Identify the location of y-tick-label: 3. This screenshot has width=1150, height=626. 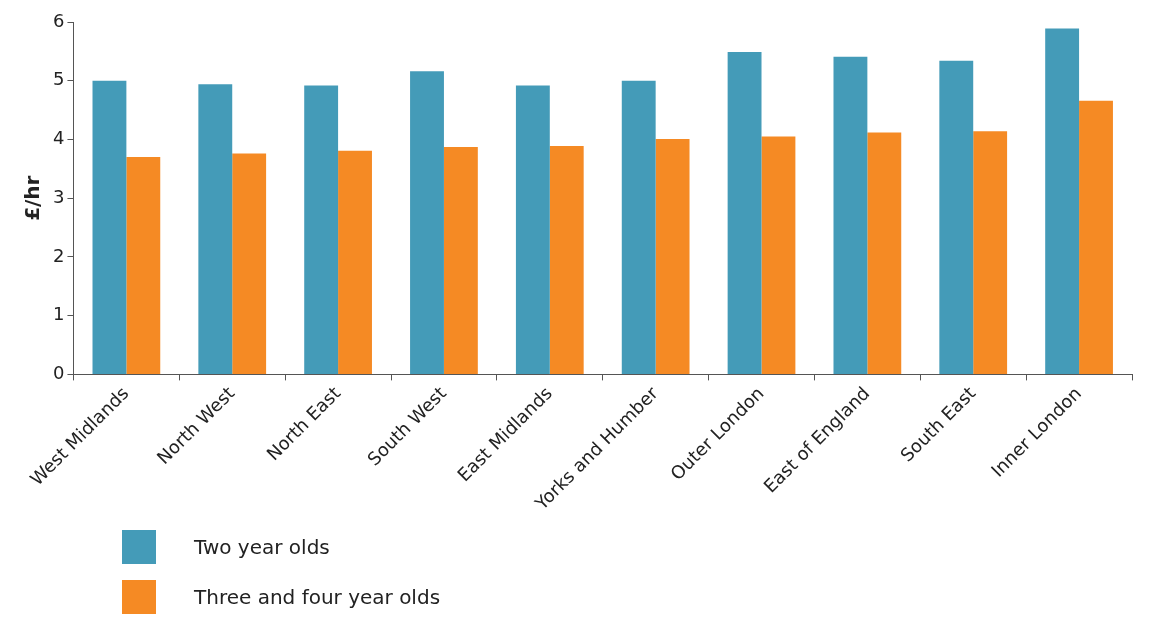
(59, 196).